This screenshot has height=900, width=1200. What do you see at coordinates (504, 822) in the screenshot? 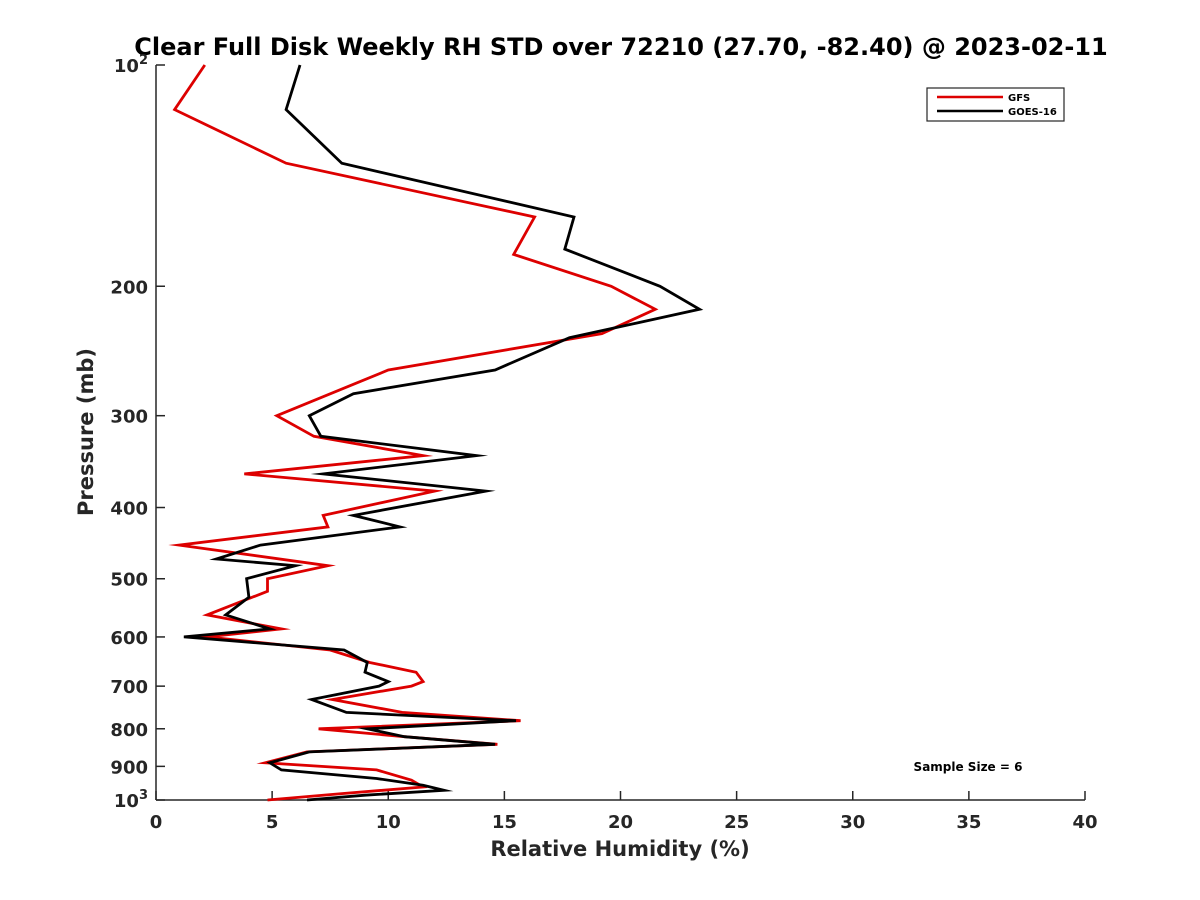
I see `x-tick-label: 15` at bounding box center [504, 822].